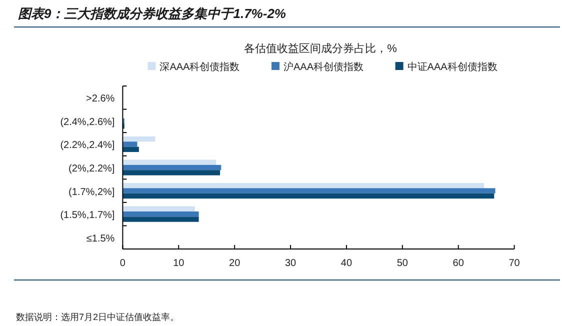 The height and width of the screenshot is (326, 562). Describe the element at coordinates (152, 13) in the screenshot. I see `title: 图表9：三大指数成分券收益多集中于1.7%-2%` at that location.